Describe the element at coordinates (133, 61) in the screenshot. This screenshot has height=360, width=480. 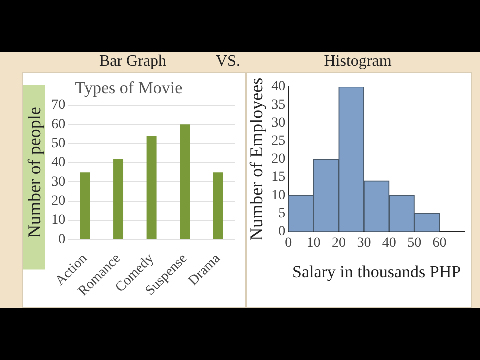
I see `chart-title: Bar Graph` at that location.